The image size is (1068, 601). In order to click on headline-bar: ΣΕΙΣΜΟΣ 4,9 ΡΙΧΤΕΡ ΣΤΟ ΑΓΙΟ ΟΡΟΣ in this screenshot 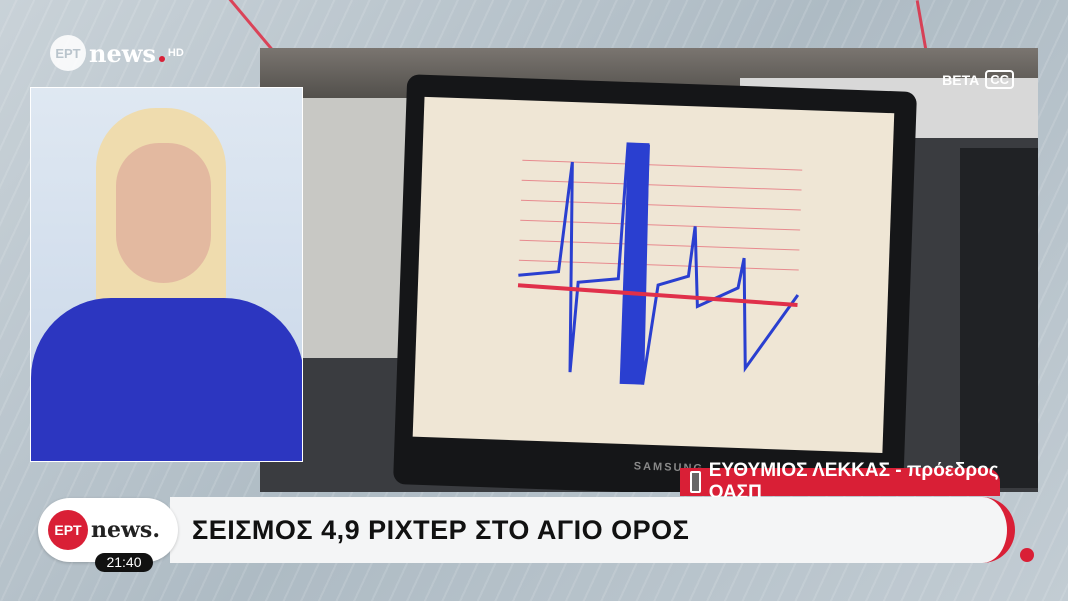, I will do `click(592, 530)`.